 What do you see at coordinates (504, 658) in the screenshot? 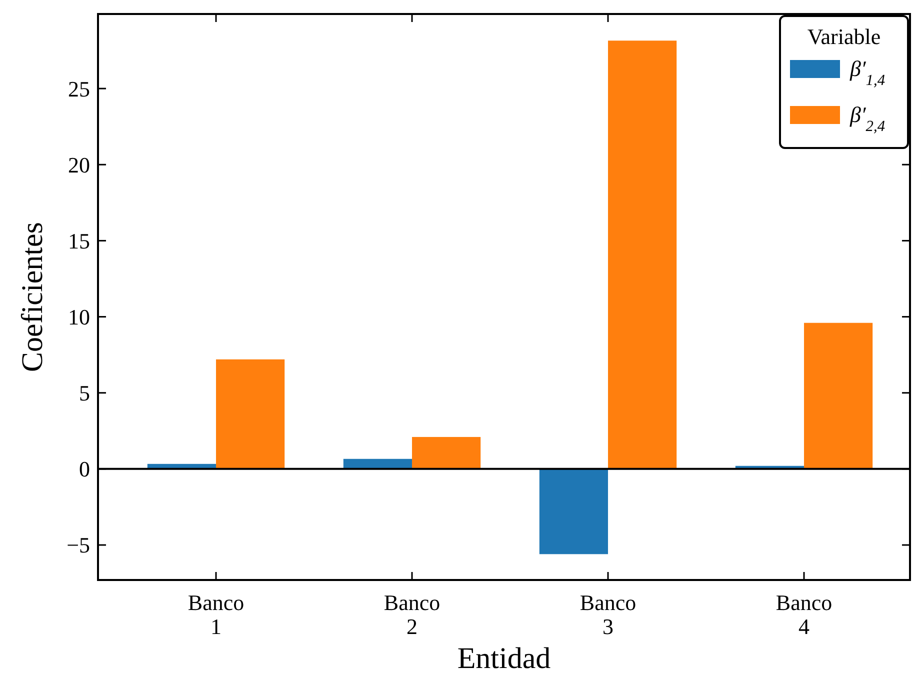
I see `x-axis-title: Entidad` at bounding box center [504, 658].